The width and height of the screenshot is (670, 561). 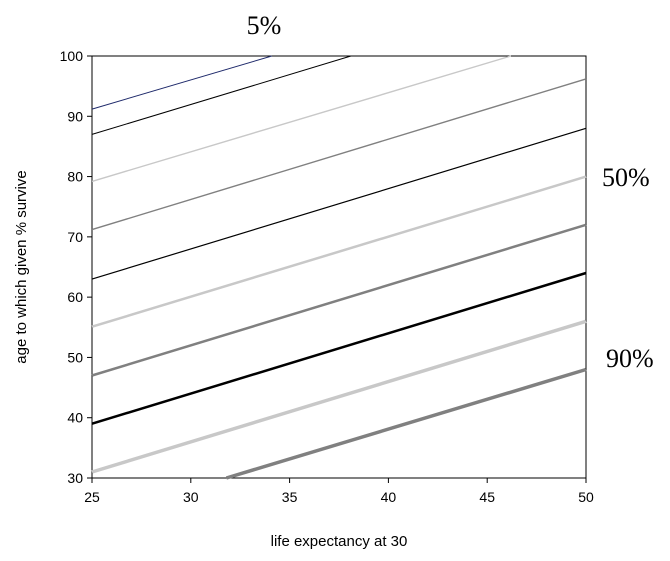 I want to click on x-tick-label: 25, so click(x=92, y=497).